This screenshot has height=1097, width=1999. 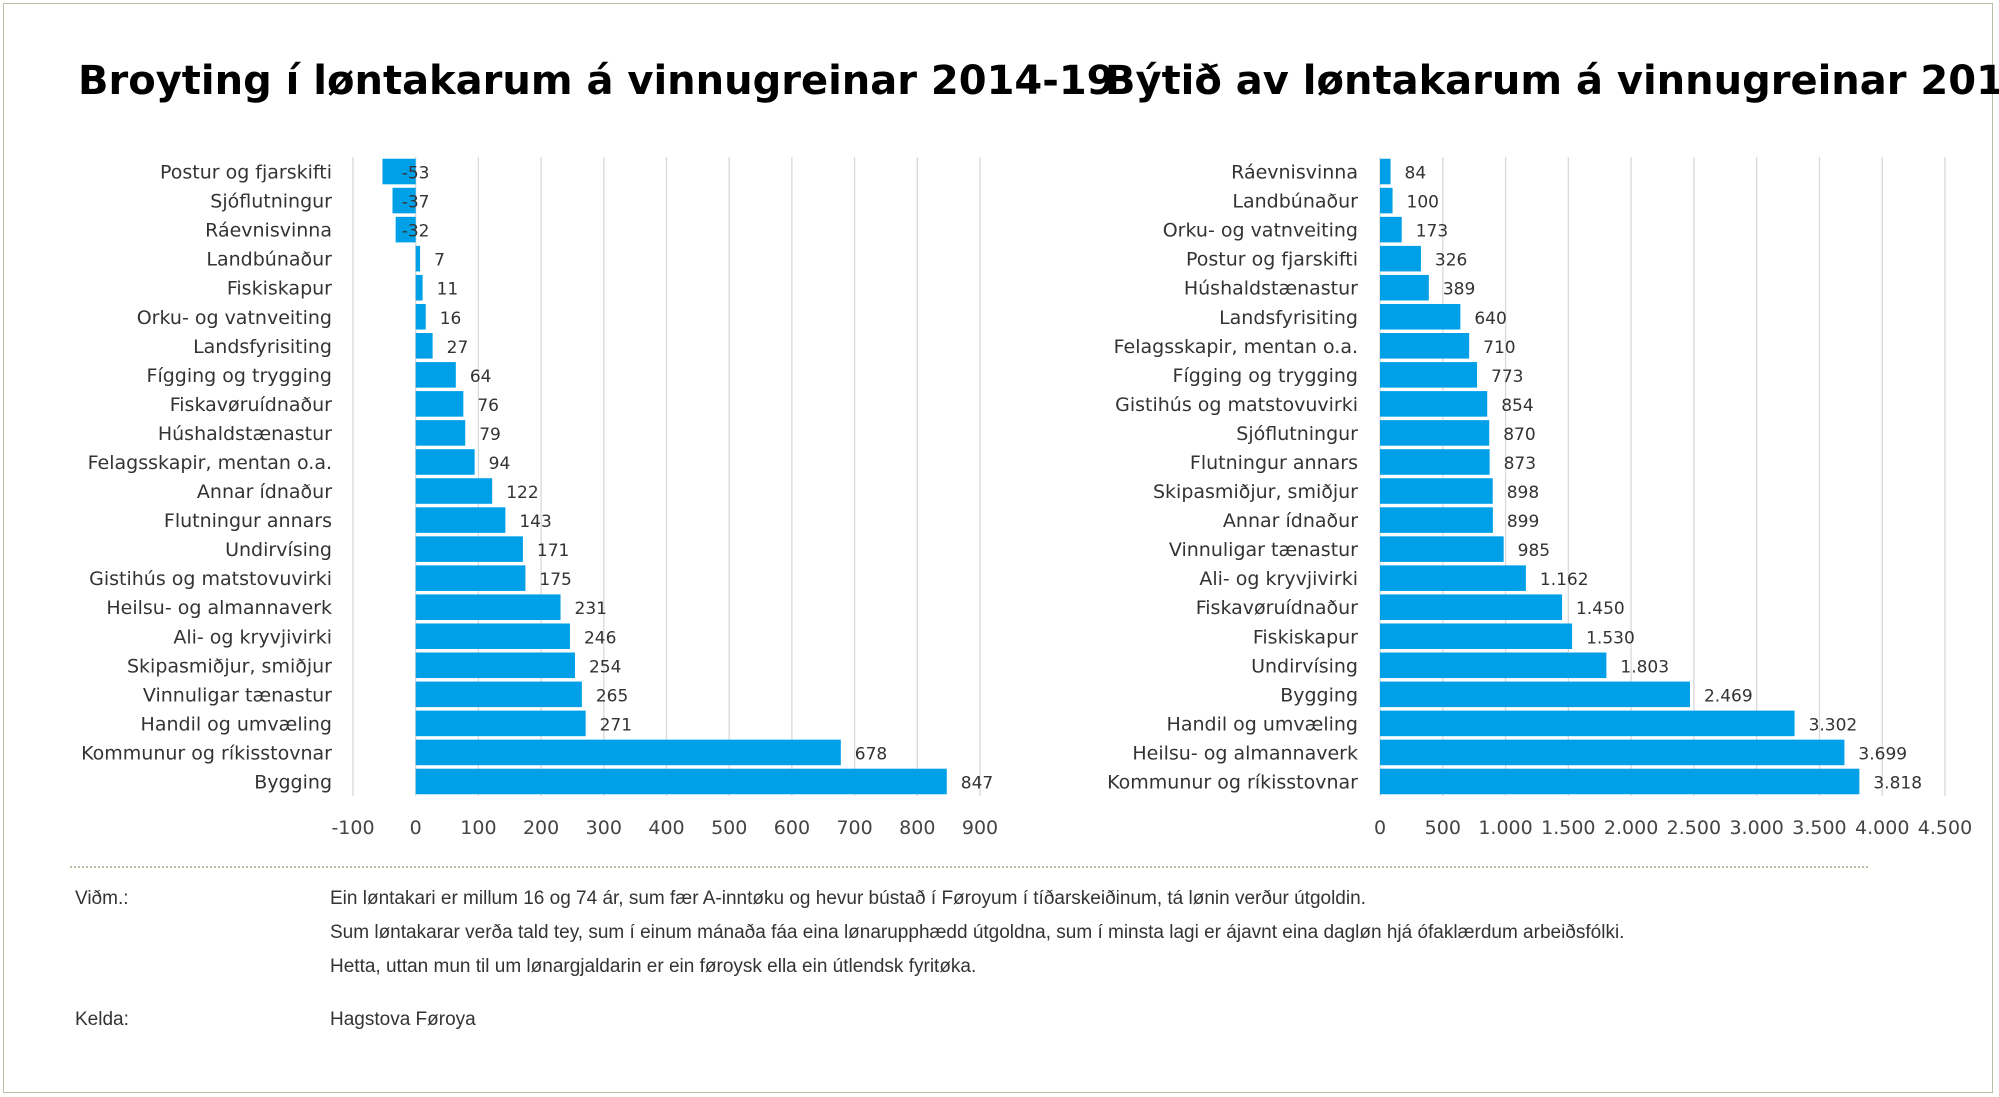 I want to click on source-label: Kelda:, so click(x=102, y=1019).